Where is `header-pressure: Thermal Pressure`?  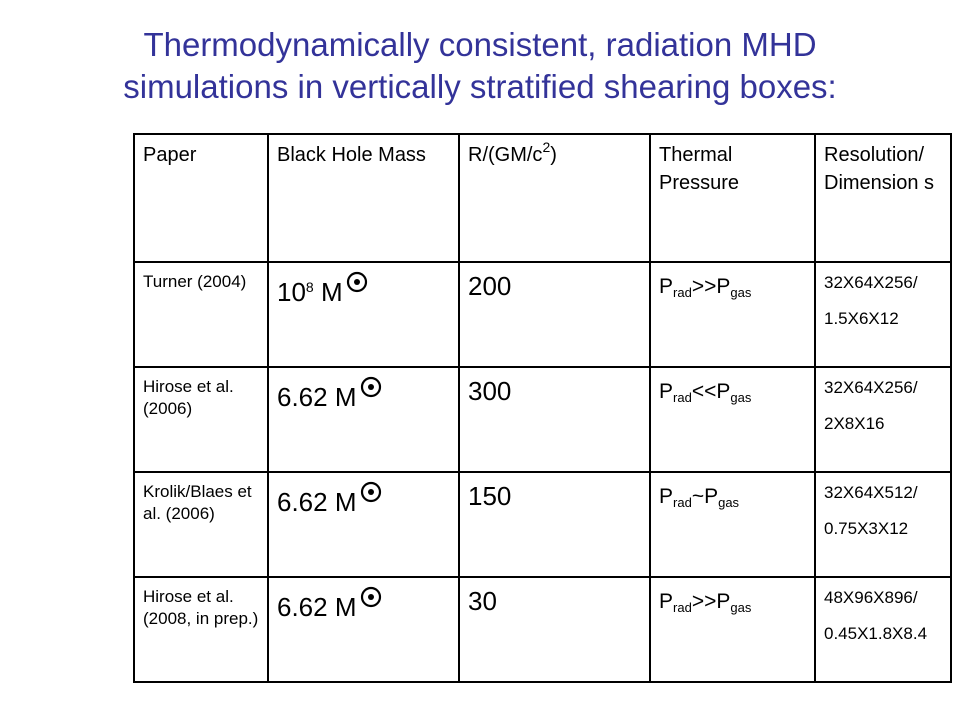 header-pressure: Thermal Pressure is located at coordinates (732, 198).